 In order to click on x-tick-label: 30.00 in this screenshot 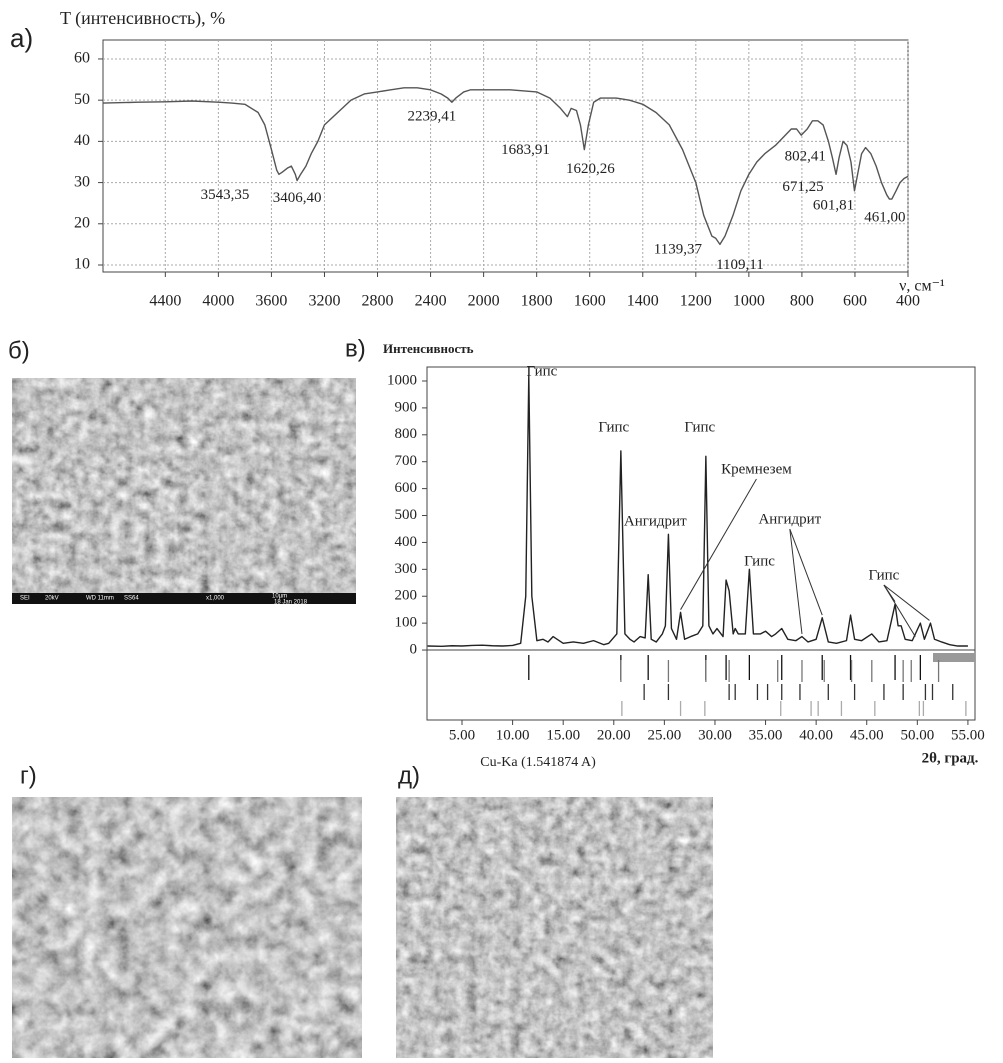, I will do `click(715, 735)`.